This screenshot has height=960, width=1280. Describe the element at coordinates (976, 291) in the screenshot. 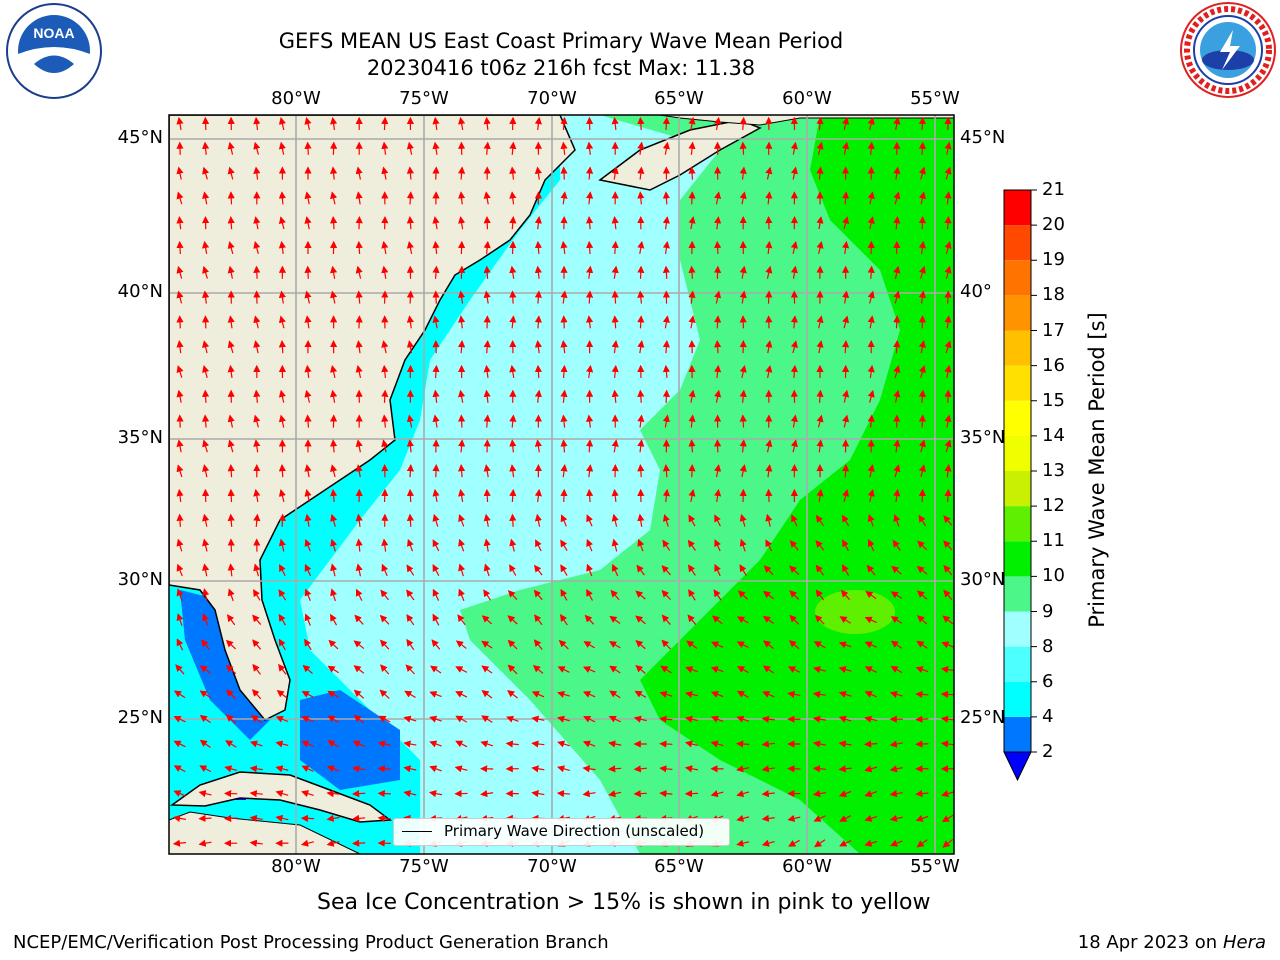

I see `lat-tick-right-40n: 40°` at that location.